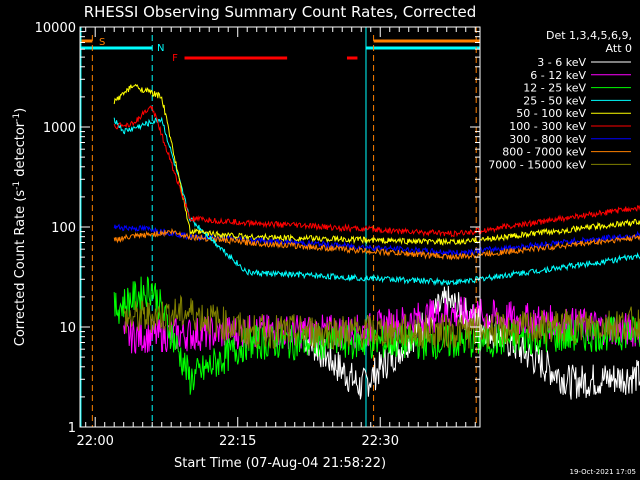 Image resolution: width=640 pixels, height=480 pixels. What do you see at coordinates (547, 126) in the screenshot?
I see `legend-label-5: 100 - 300 keV` at bounding box center [547, 126].